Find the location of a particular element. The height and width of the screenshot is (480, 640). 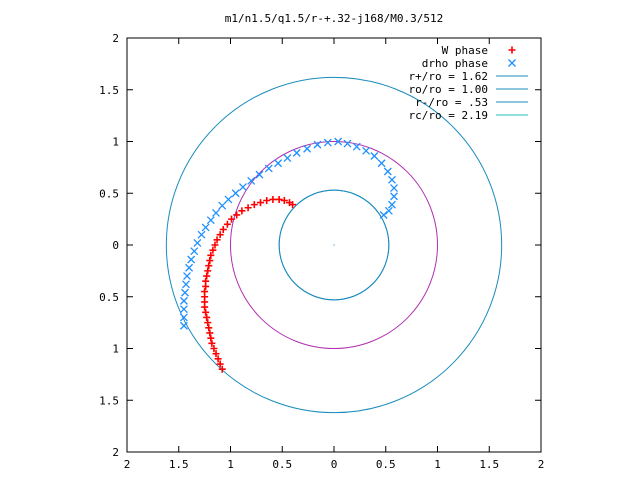

x-tick-label: 0 is located at coordinates (334, 464).